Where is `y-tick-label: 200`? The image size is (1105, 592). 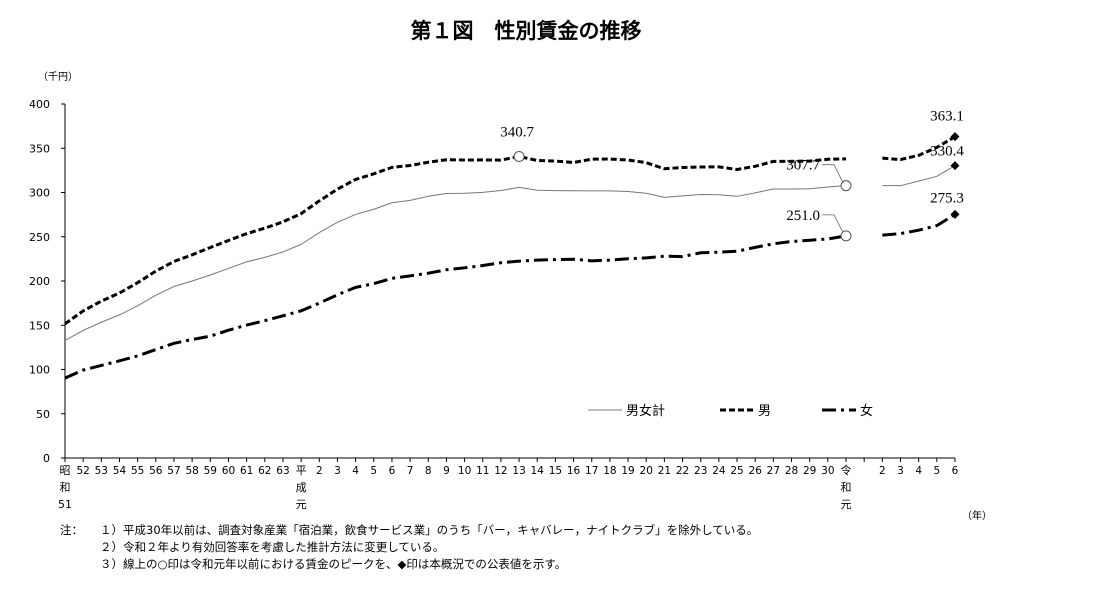
y-tick-label: 200 is located at coordinates (39, 281).